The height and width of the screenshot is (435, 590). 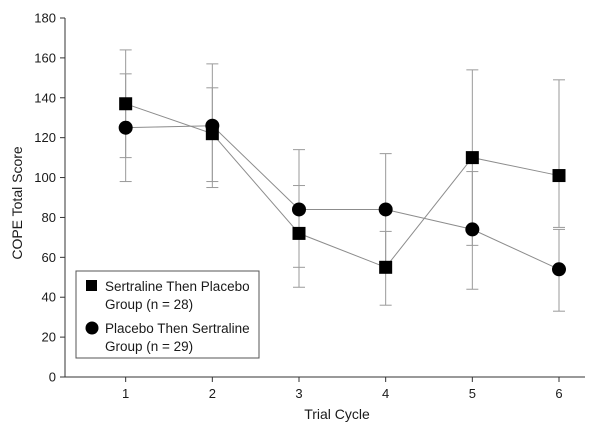 What do you see at coordinates (342, 389) in the screenshot?
I see `x-ticks: 1 2 3 4 5 6` at bounding box center [342, 389].